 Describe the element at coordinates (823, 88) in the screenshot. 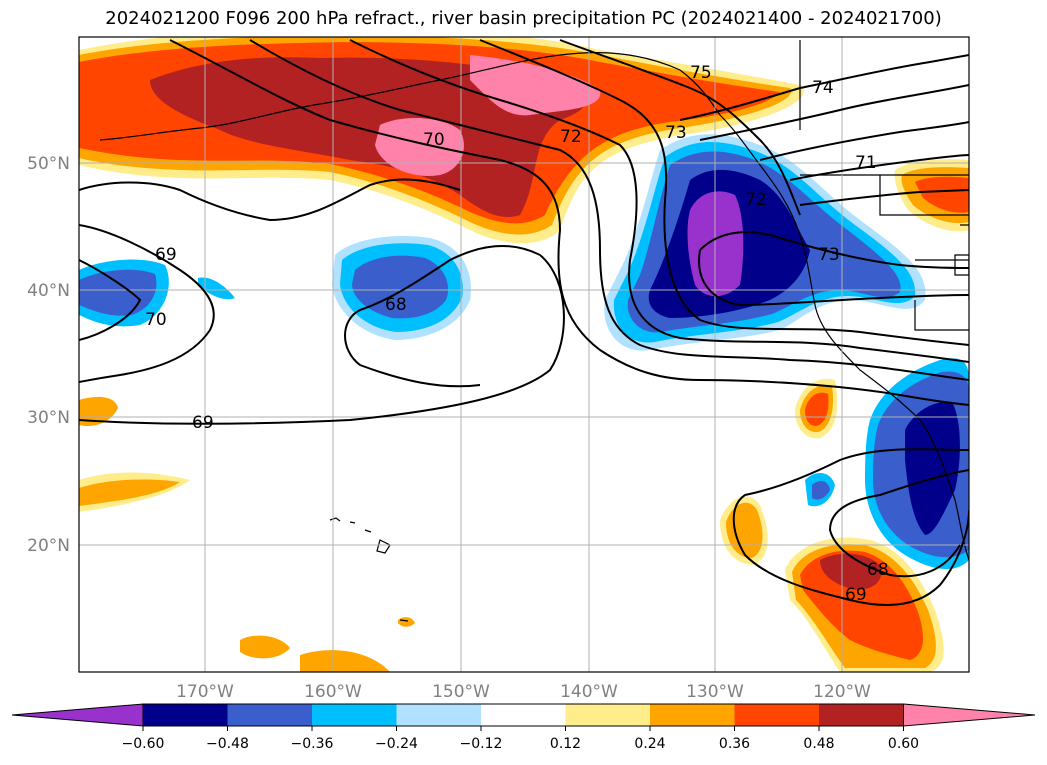

I see `contour-label-74: 74` at that location.